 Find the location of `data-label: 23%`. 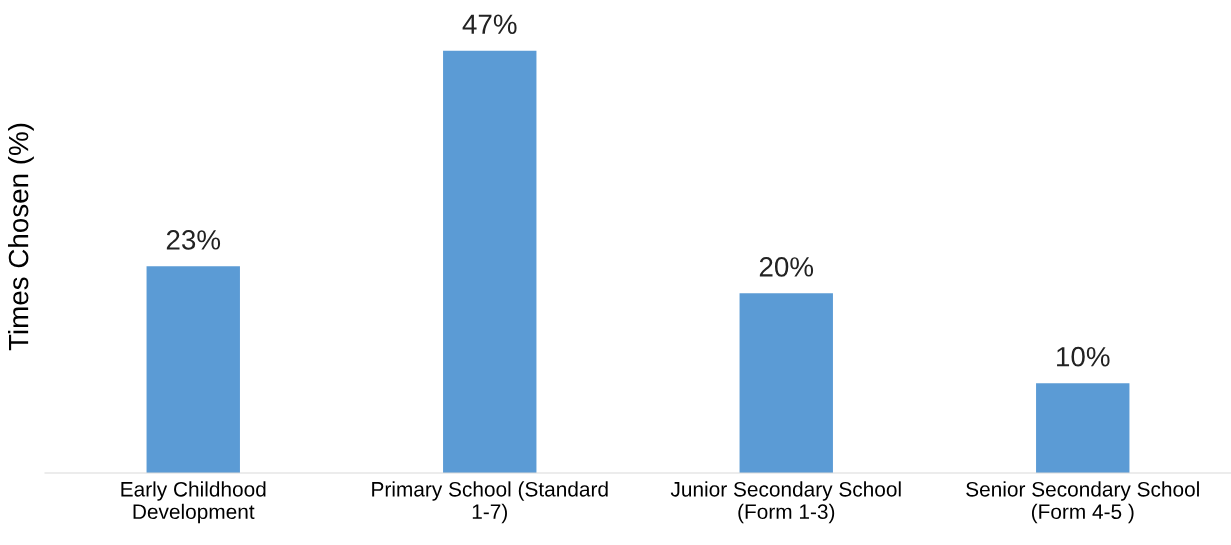

data-label: 23% is located at coordinates (193, 240).